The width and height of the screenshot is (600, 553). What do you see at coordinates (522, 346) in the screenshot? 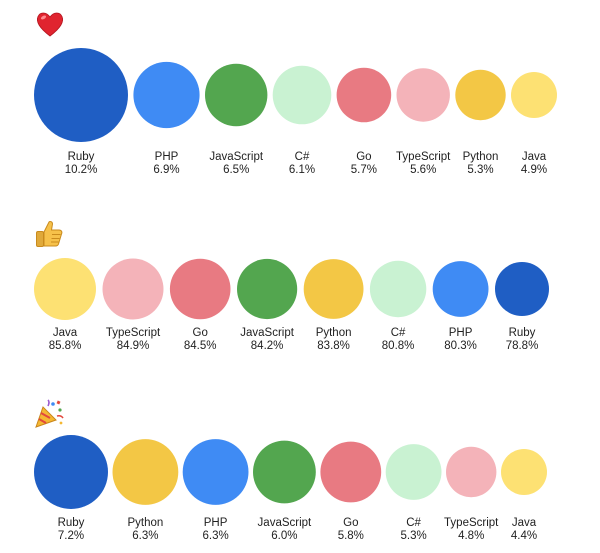
I see `value-label: 78.8%` at bounding box center [522, 346].